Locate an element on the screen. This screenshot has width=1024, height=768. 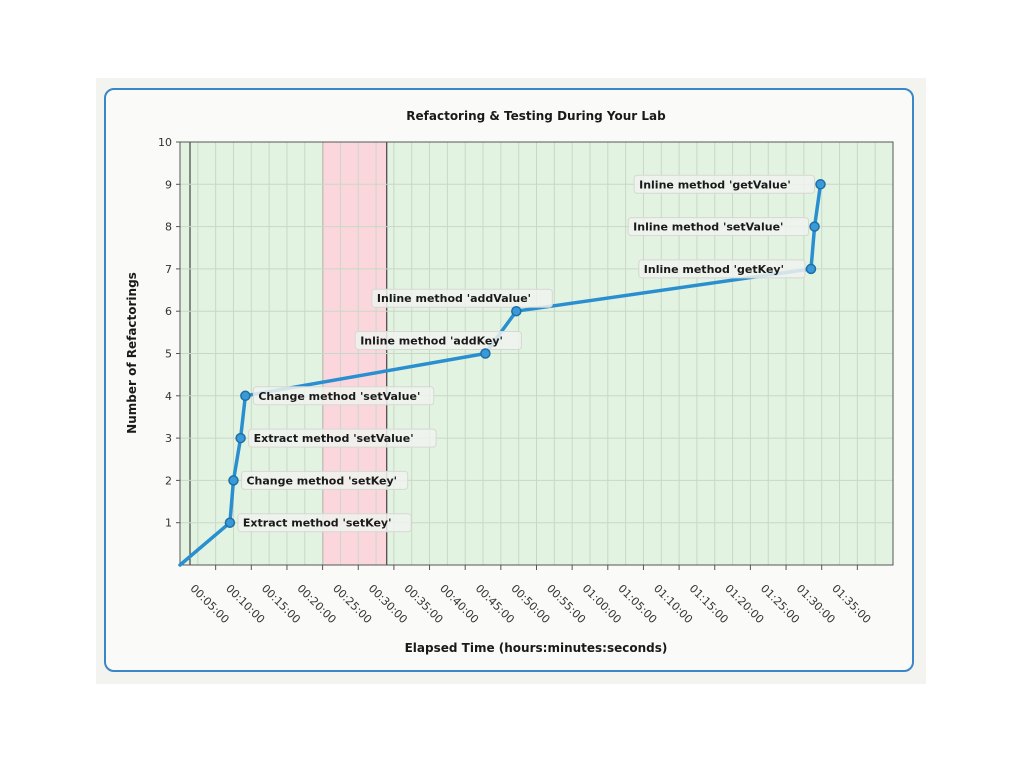
x-axis-label: Elapsed Time (hours:minutes:seconds) is located at coordinates (536, 648).